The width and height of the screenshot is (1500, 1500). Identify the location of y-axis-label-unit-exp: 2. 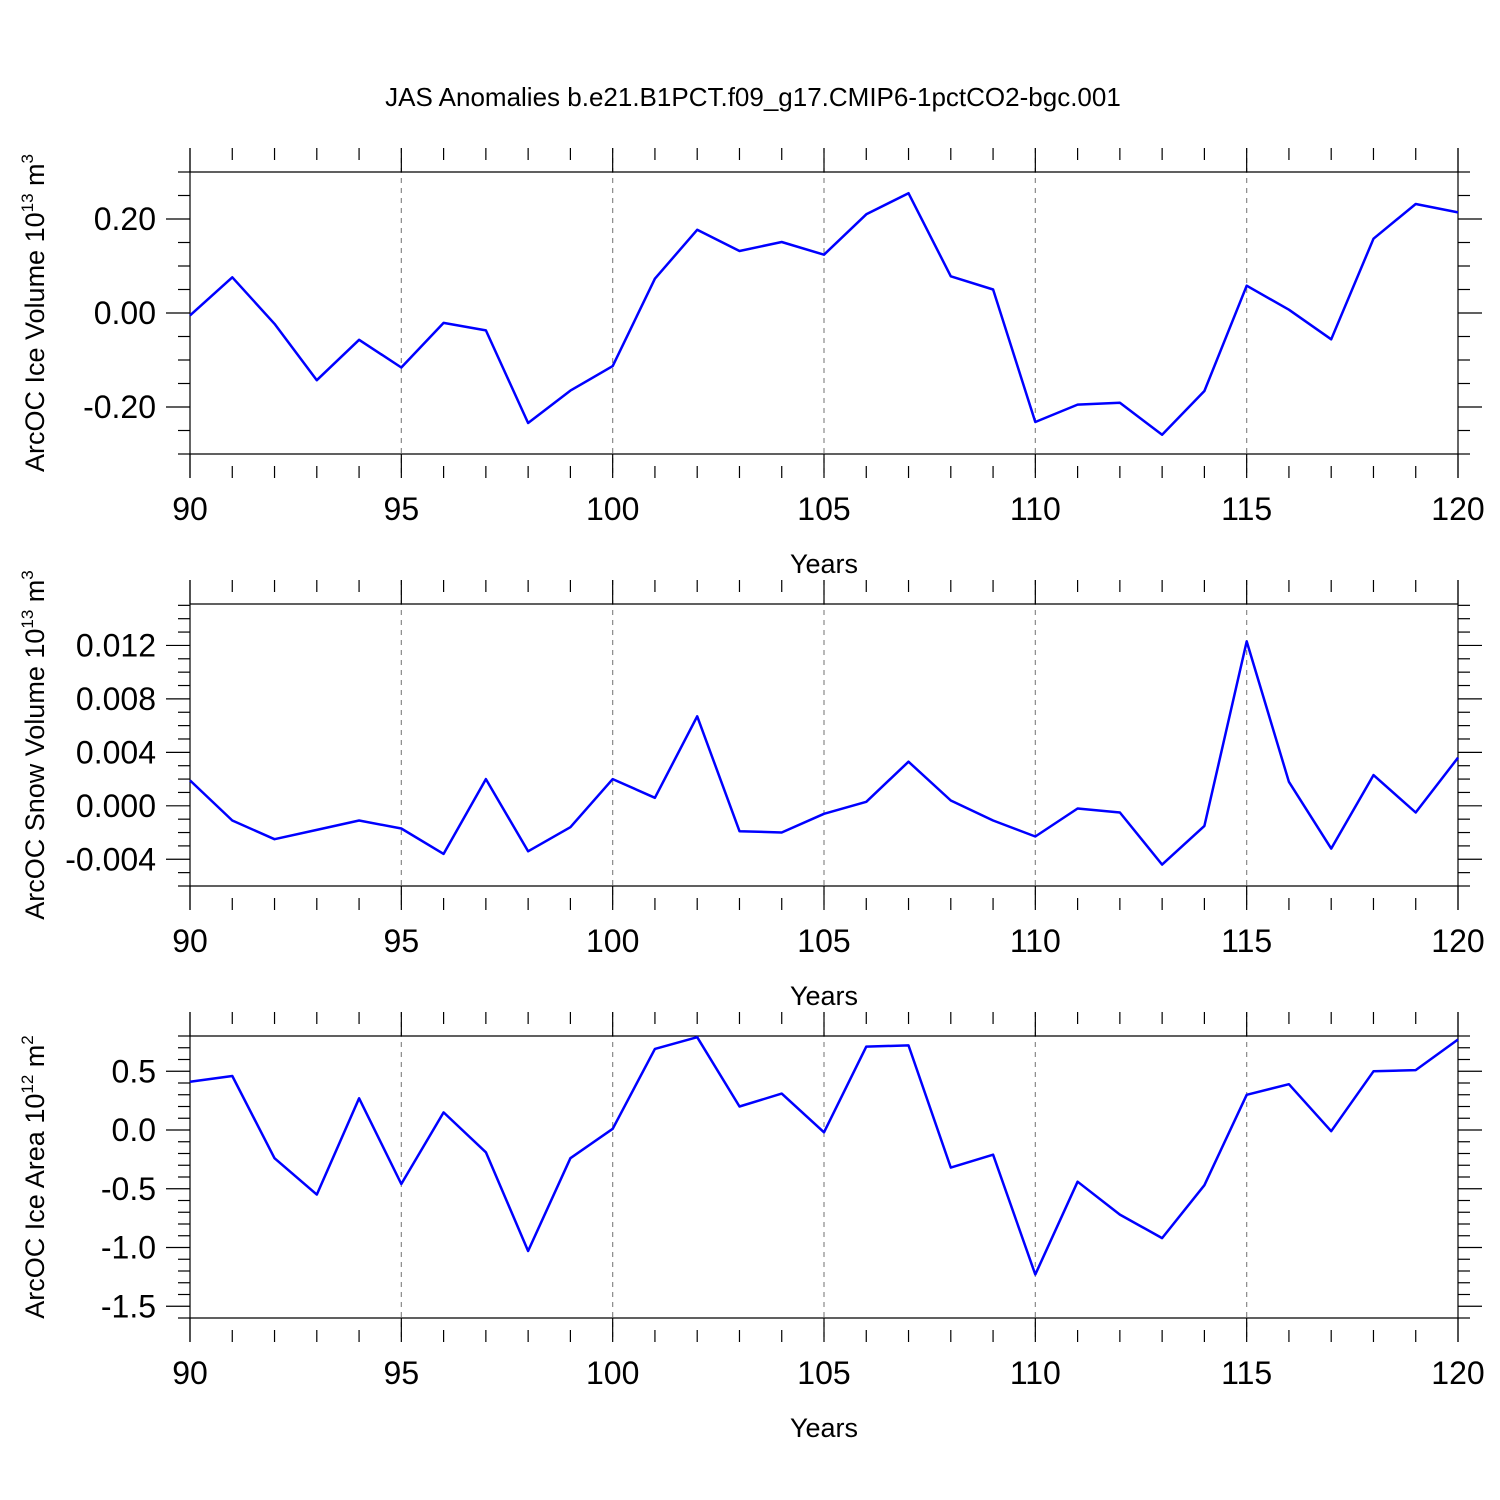
(27, 1039).